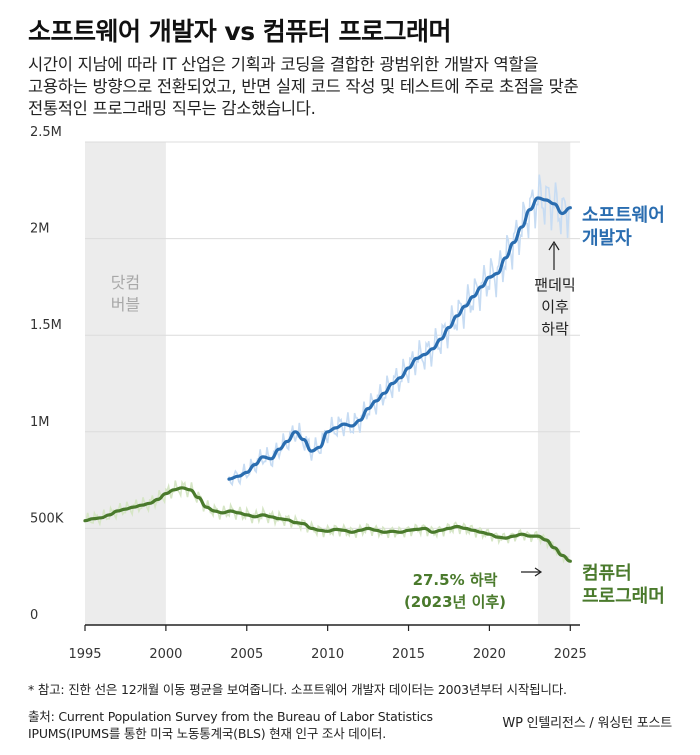  Describe the element at coordinates (125, 282) in the screenshot. I see `shaded-period-label: 닷컴` at that location.